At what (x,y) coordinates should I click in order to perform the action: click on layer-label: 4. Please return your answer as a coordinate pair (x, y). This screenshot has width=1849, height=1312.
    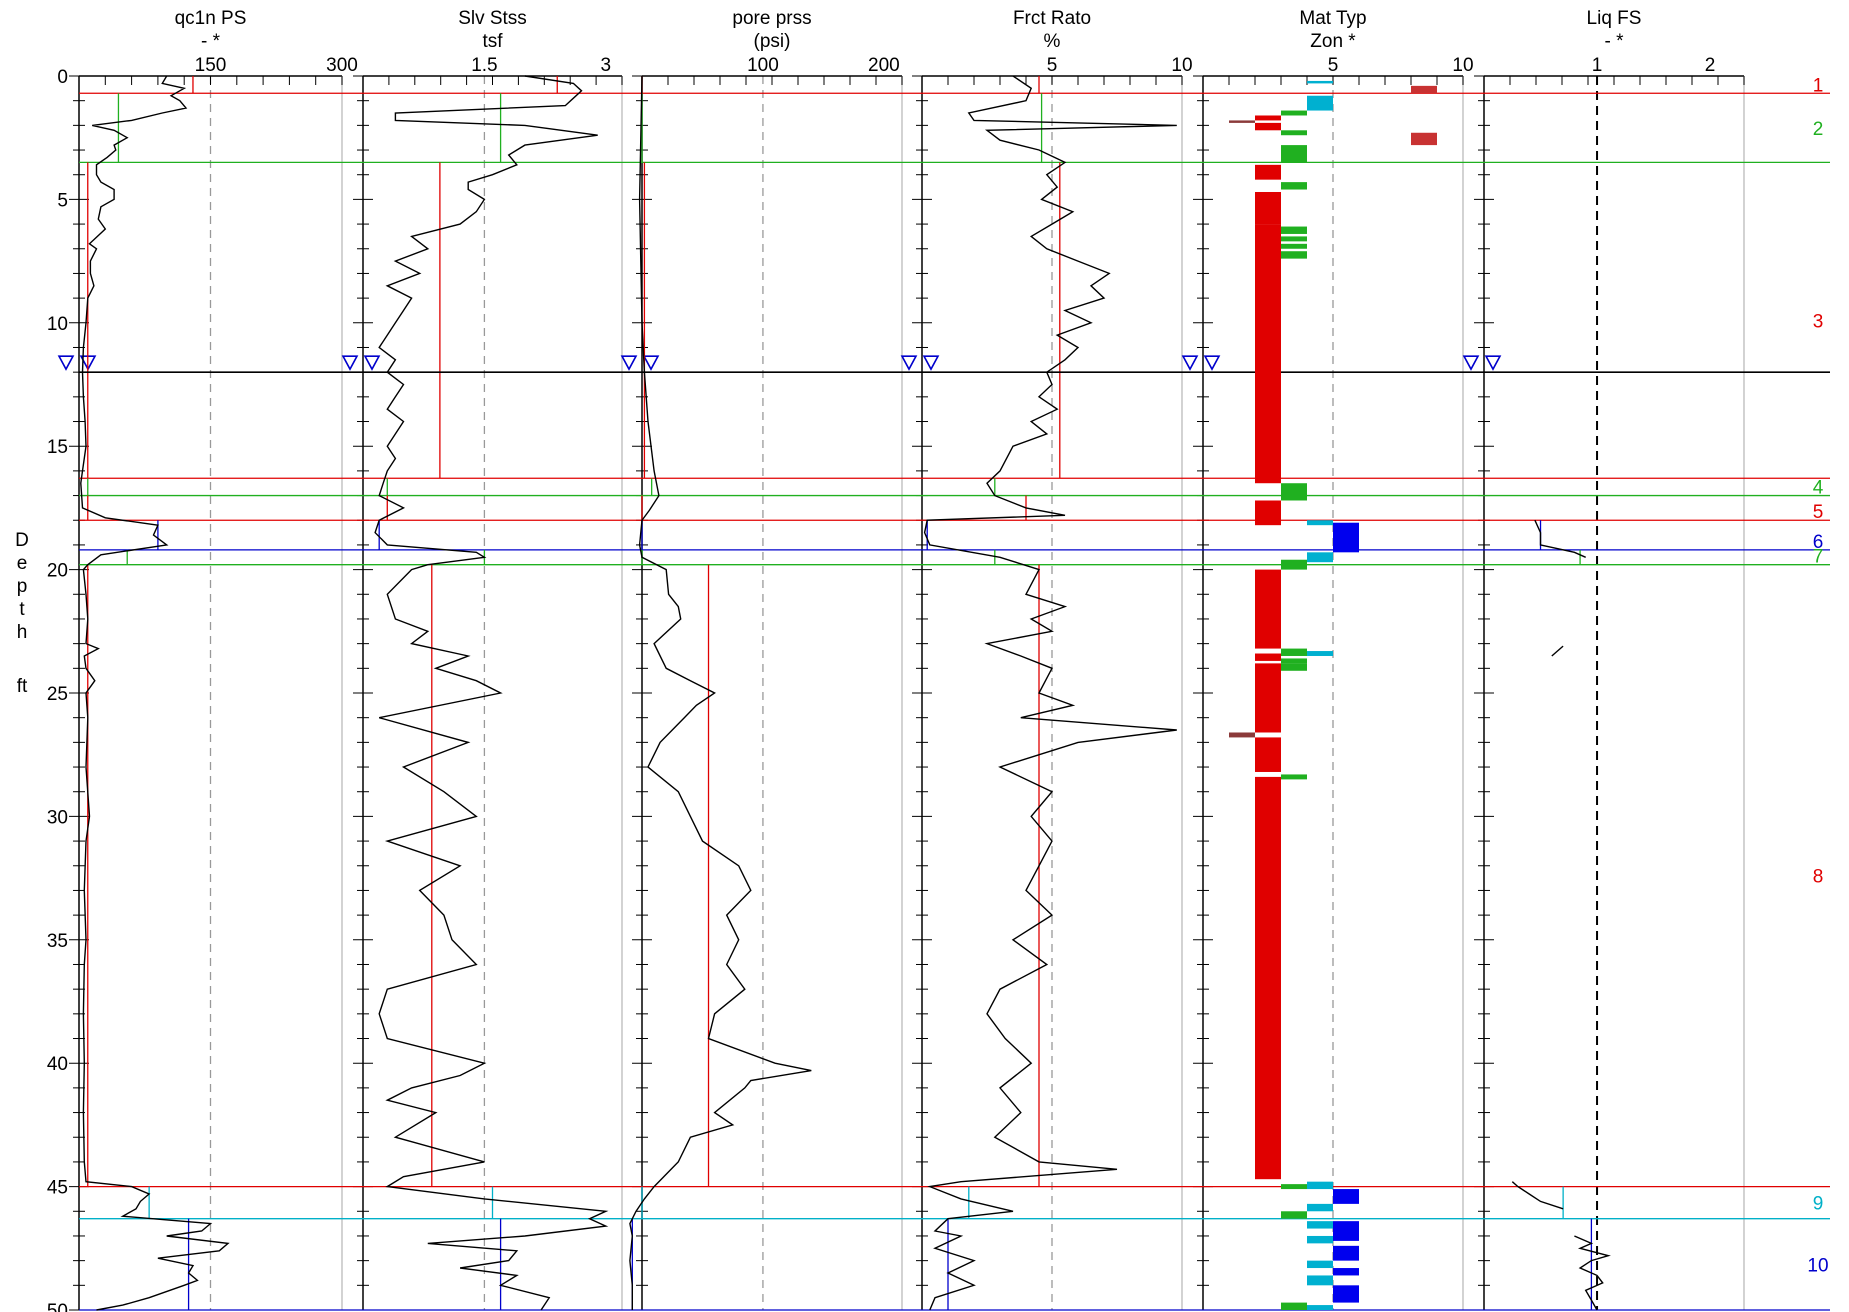
    Looking at the image, I should click on (1818, 488).